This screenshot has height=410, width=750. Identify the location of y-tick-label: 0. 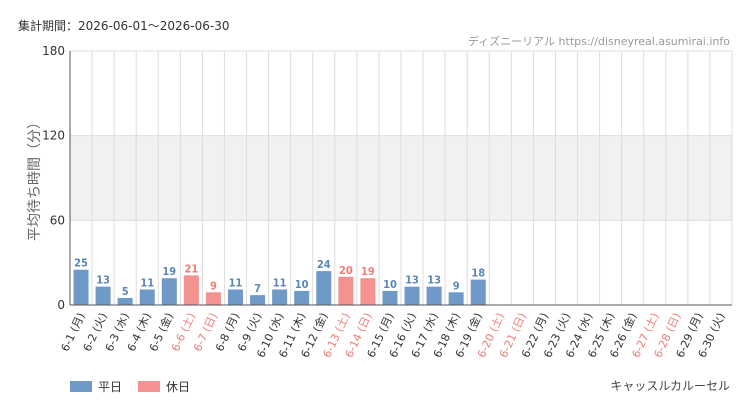
(61, 305).